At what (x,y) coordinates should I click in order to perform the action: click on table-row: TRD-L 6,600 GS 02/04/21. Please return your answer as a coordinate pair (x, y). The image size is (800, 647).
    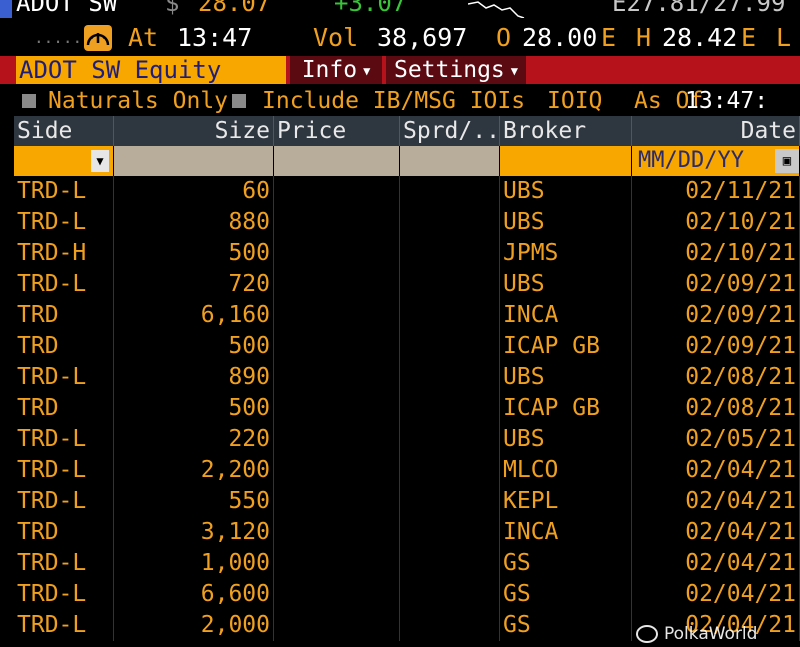
    Looking at the image, I should click on (407, 594).